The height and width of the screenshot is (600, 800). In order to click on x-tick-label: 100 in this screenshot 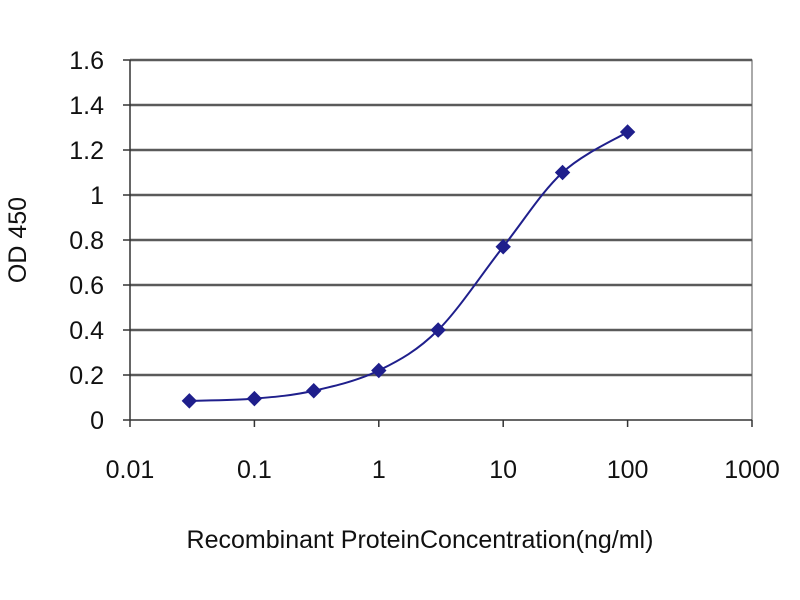, I will do `click(628, 470)`.